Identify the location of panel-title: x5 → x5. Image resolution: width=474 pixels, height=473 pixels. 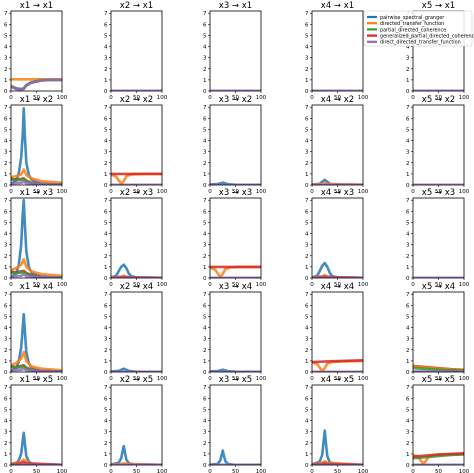
(438, 380).